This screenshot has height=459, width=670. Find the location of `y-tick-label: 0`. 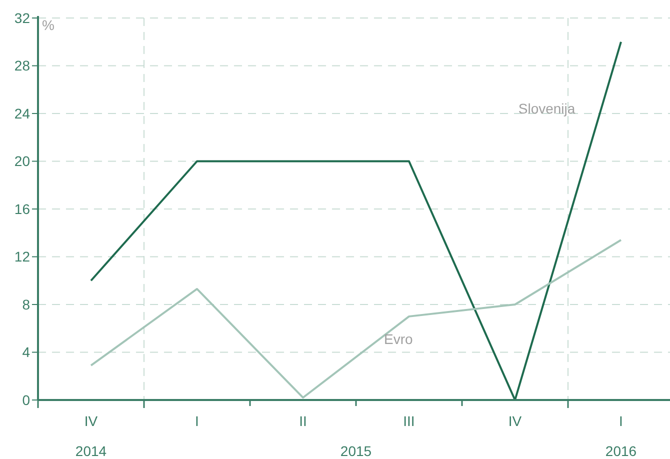

y-tick-label: 0 is located at coordinates (26, 400).